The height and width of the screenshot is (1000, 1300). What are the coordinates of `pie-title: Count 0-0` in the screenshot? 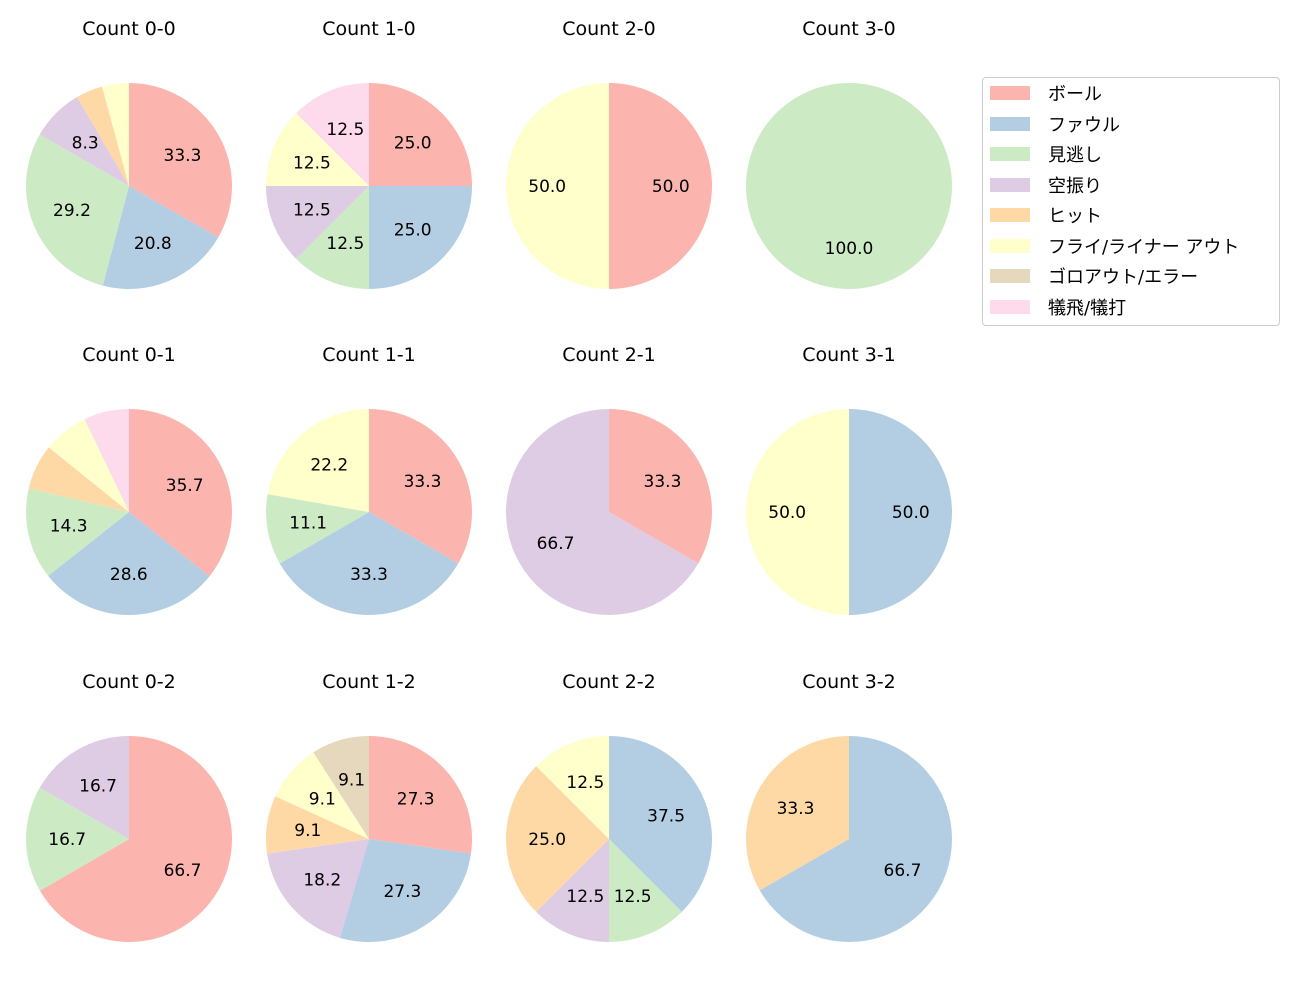 It's located at (129, 29).